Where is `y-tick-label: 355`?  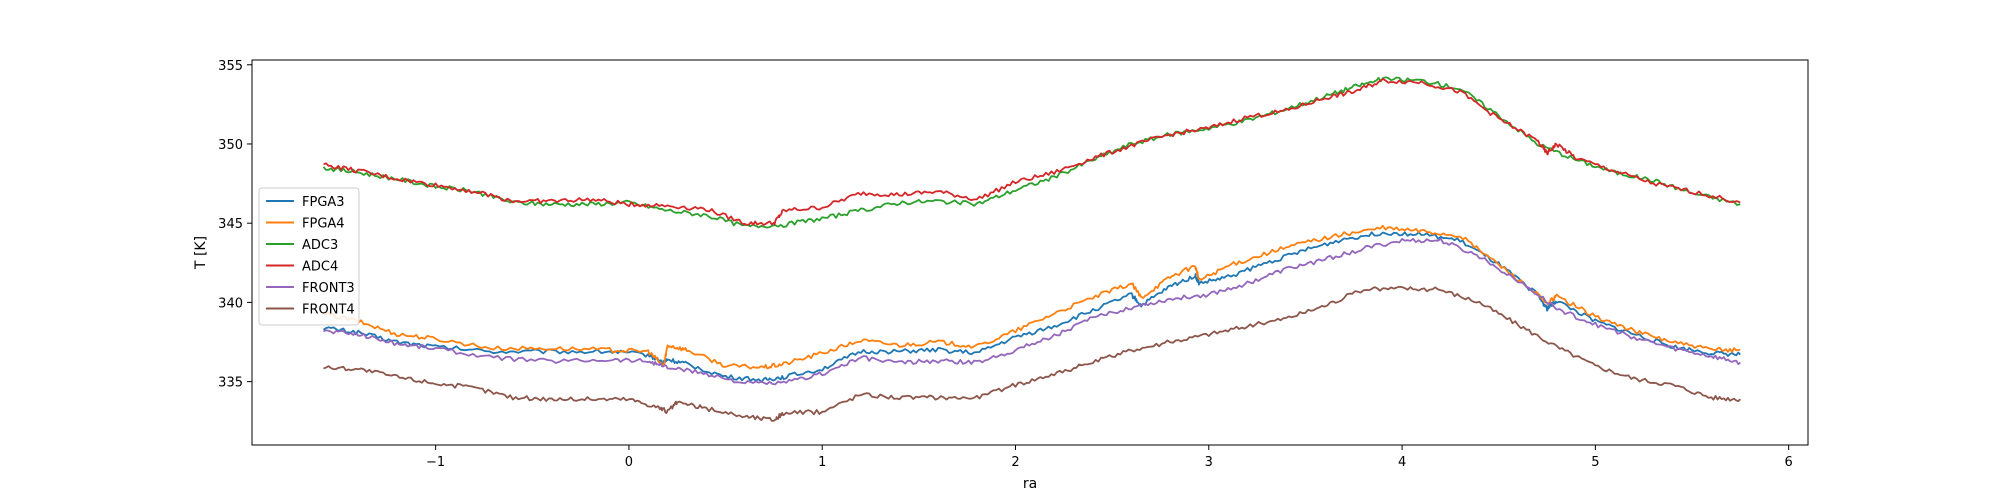 y-tick-label: 355 is located at coordinates (230, 66).